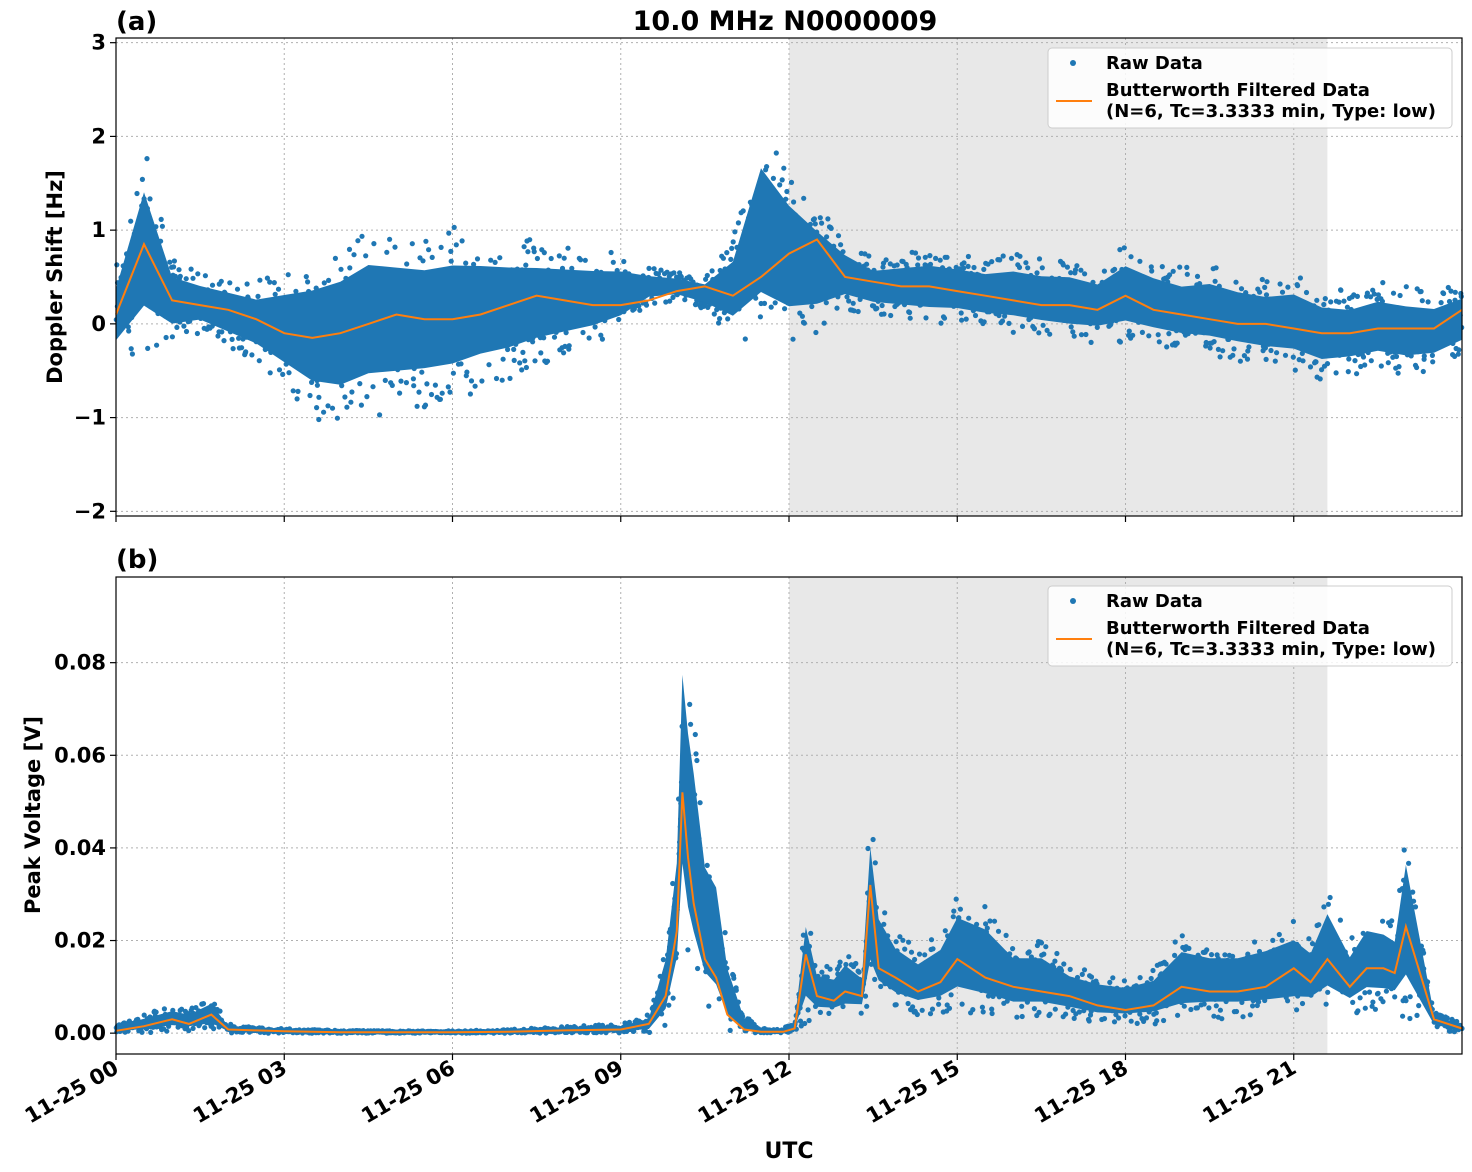 This screenshot has height=1172, width=1472. What do you see at coordinates (55, 277) in the screenshot?
I see `panel-a-ylabel: Doppler Shift [Hz]` at bounding box center [55, 277].